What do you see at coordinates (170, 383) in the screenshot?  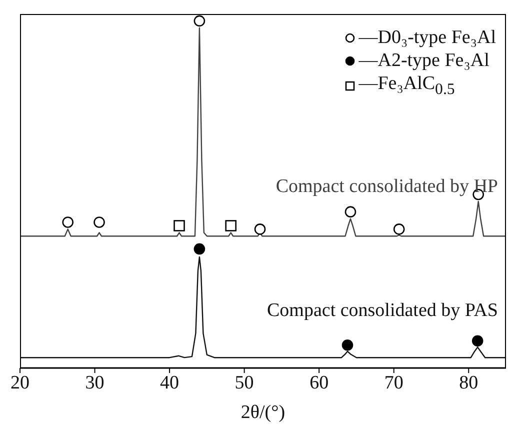 I see `x-tick-label: 40` at bounding box center [170, 383].